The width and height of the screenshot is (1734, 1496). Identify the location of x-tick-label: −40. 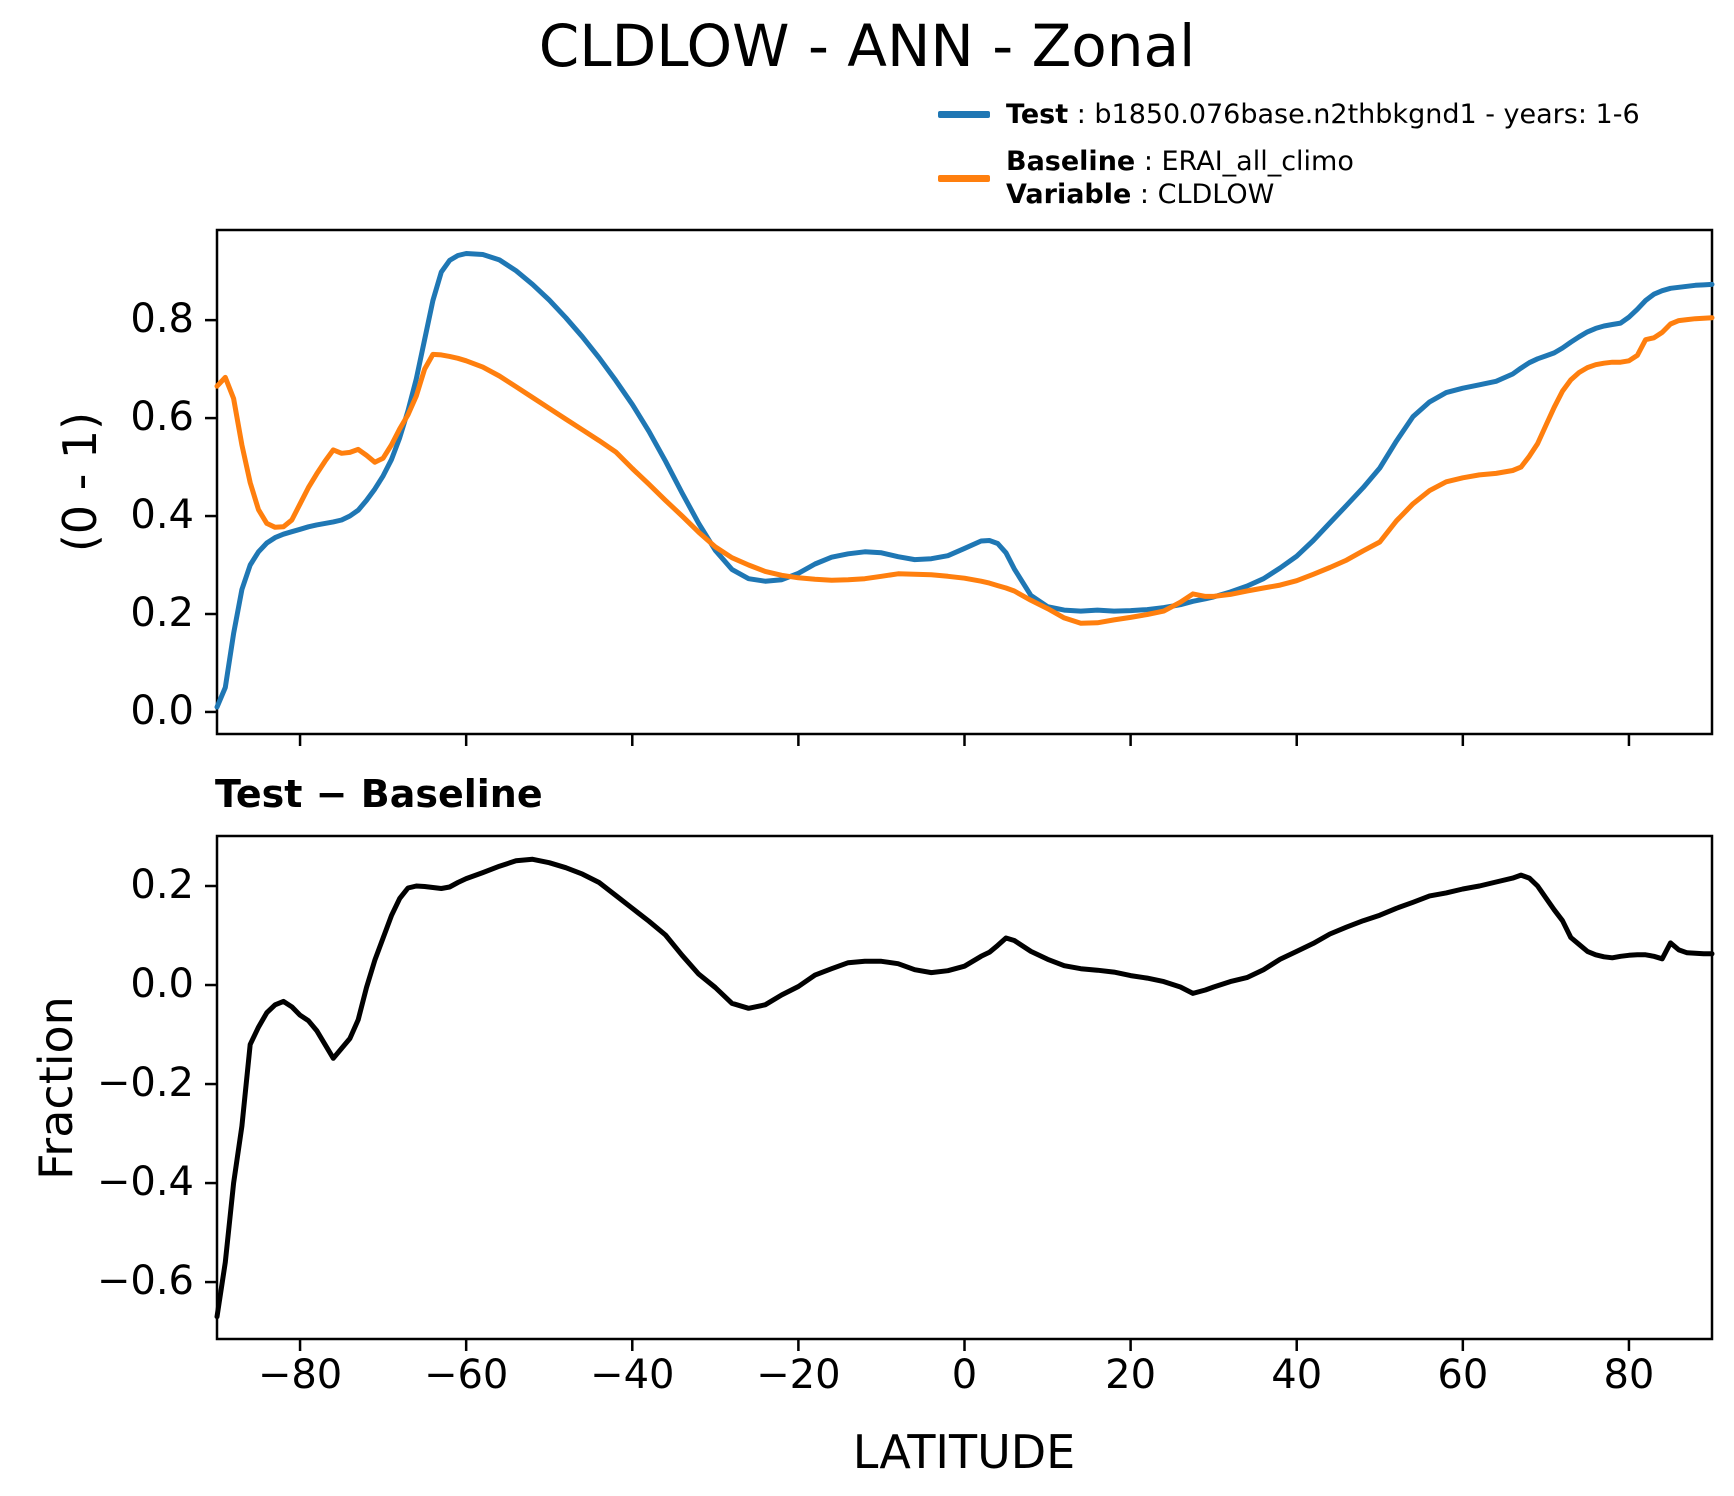
(632, 1375).